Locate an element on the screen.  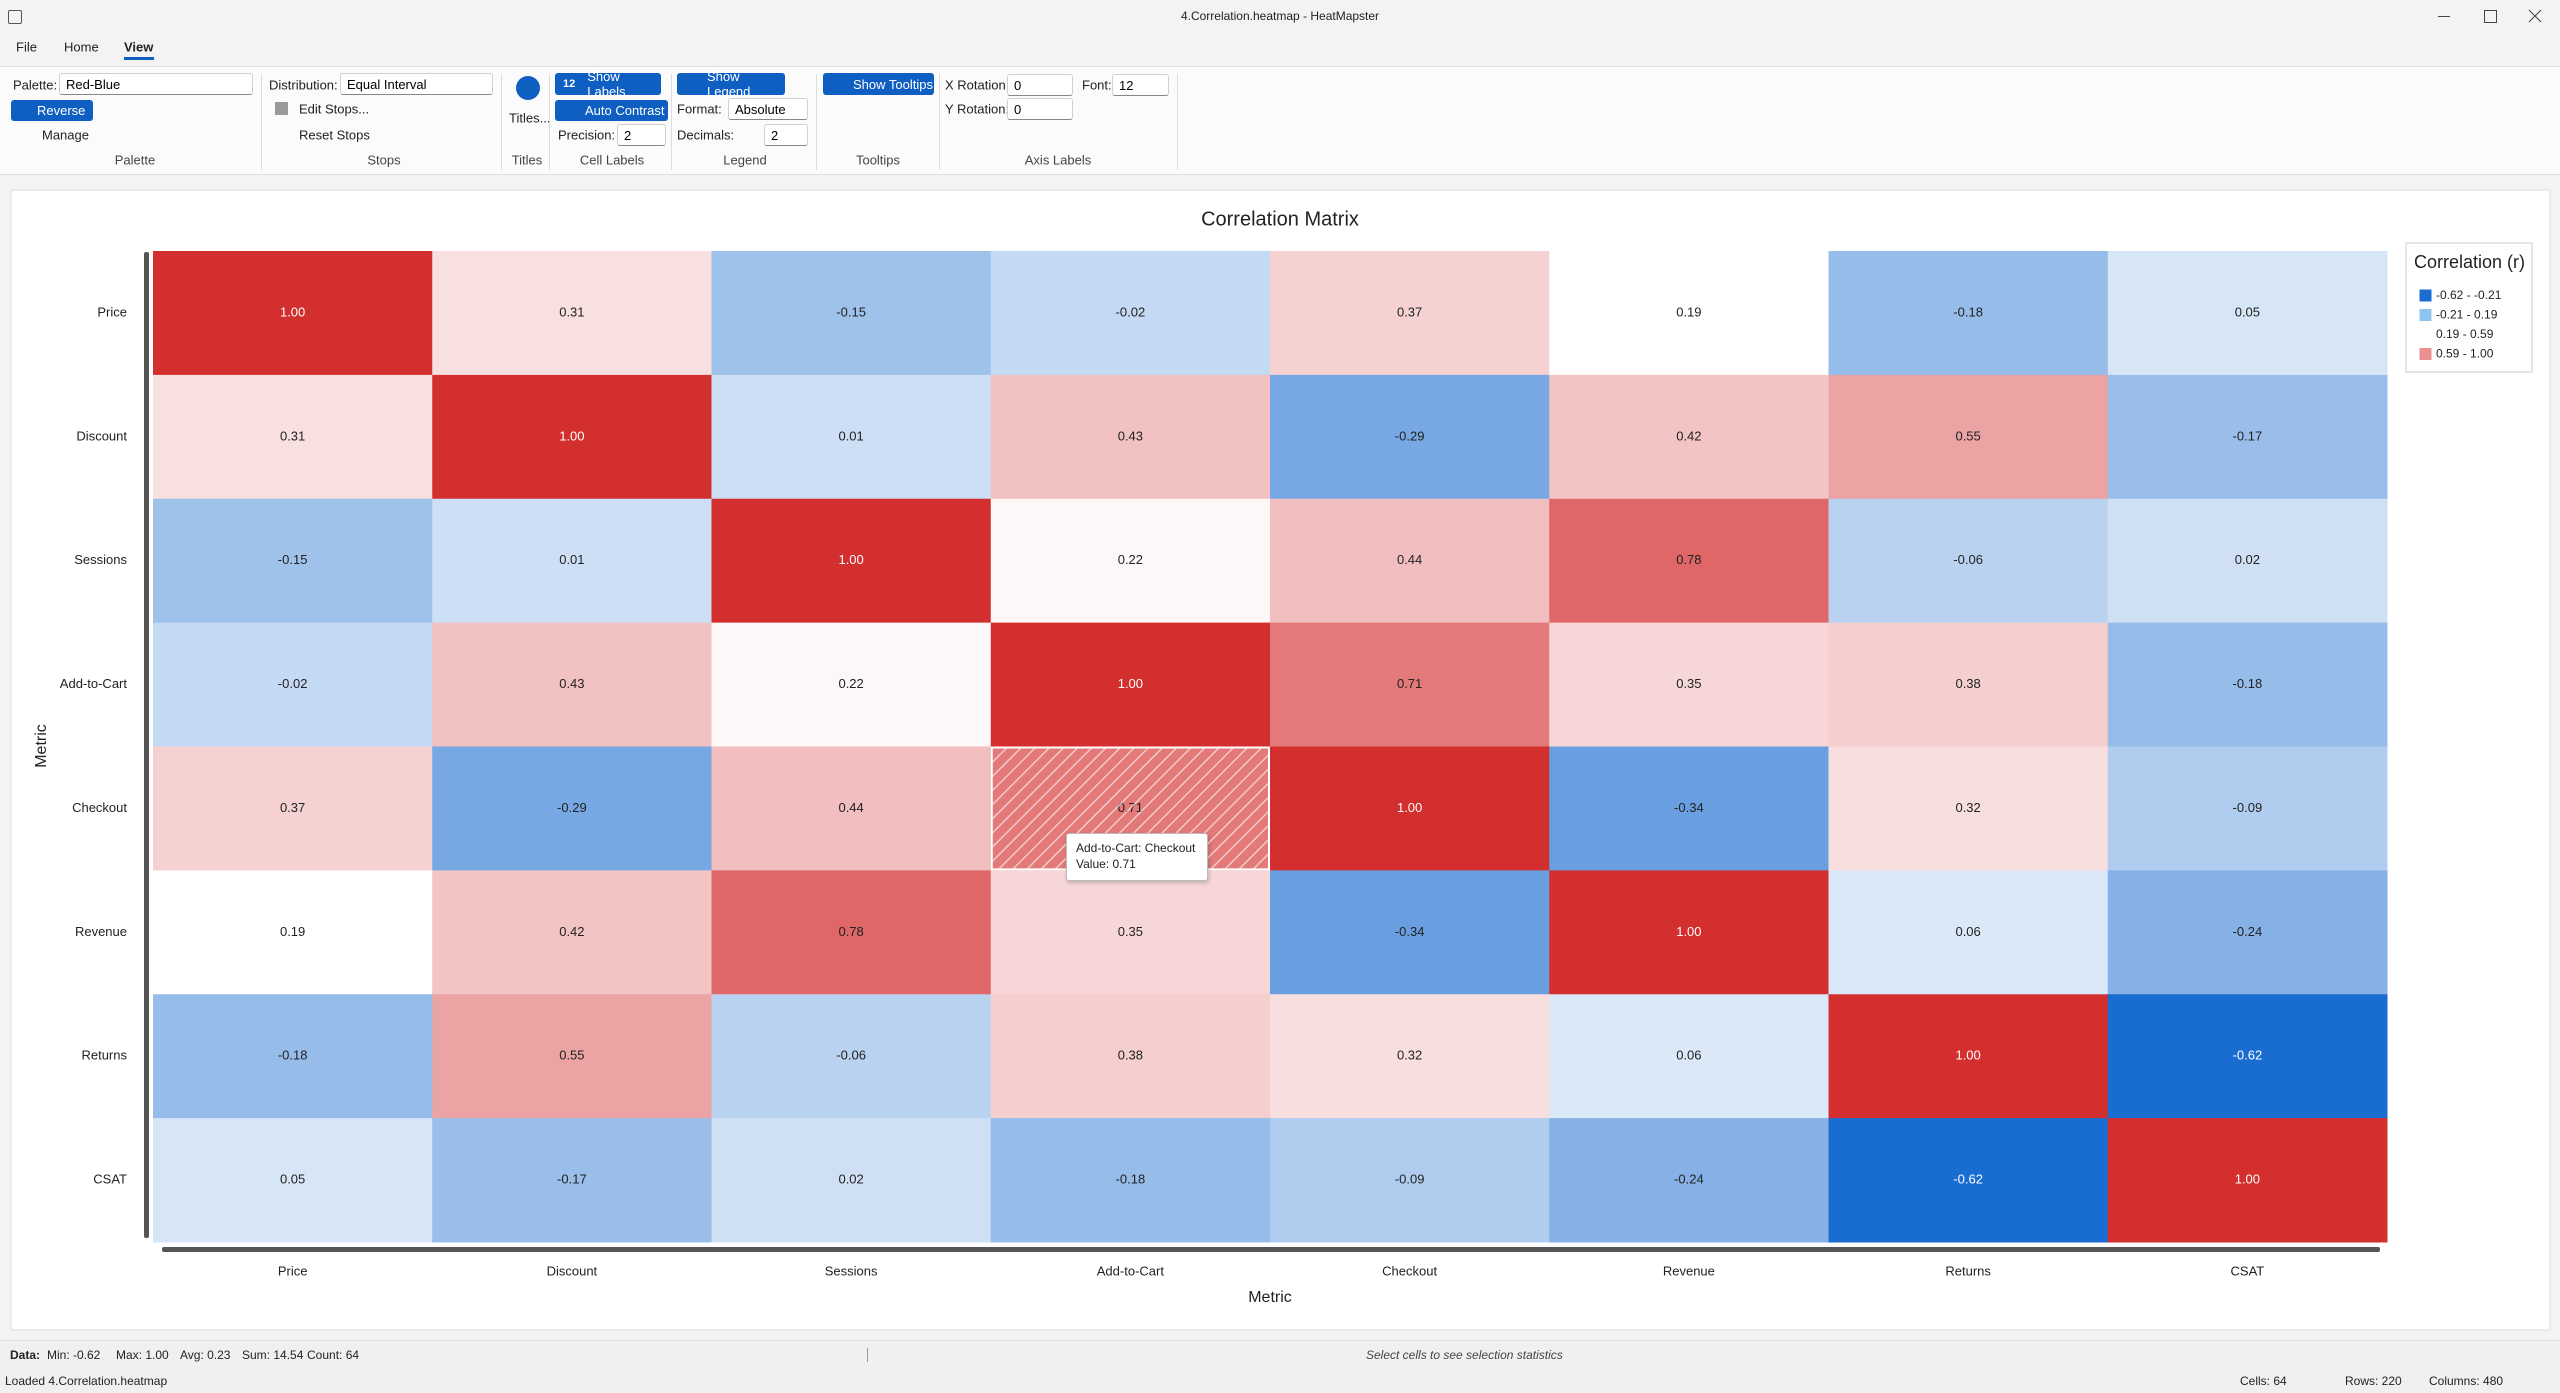
y-rotation-combo: 0 is located at coordinates (1040, 109).